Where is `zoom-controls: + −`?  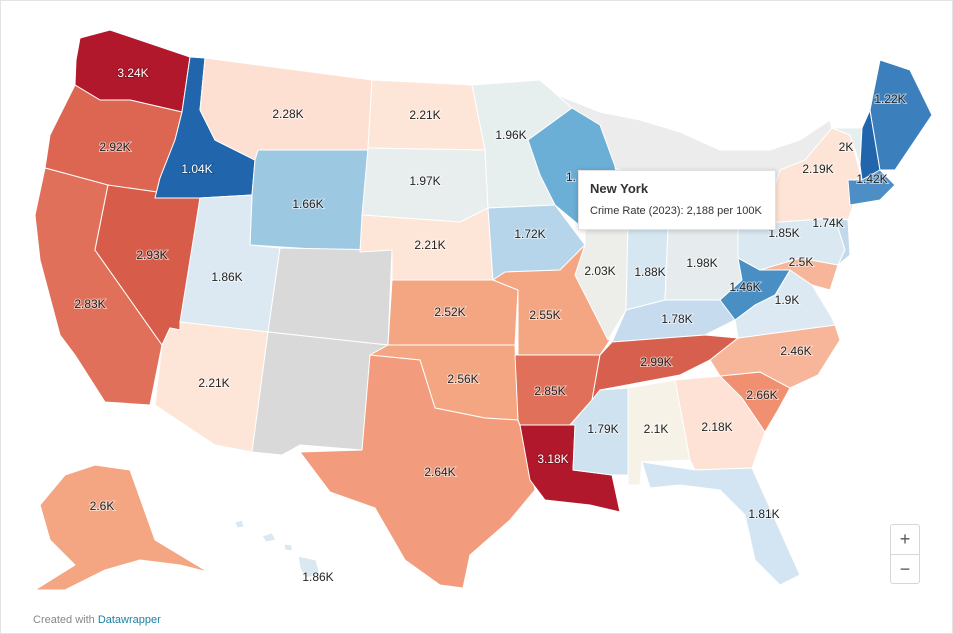
zoom-controls: + − is located at coordinates (905, 554).